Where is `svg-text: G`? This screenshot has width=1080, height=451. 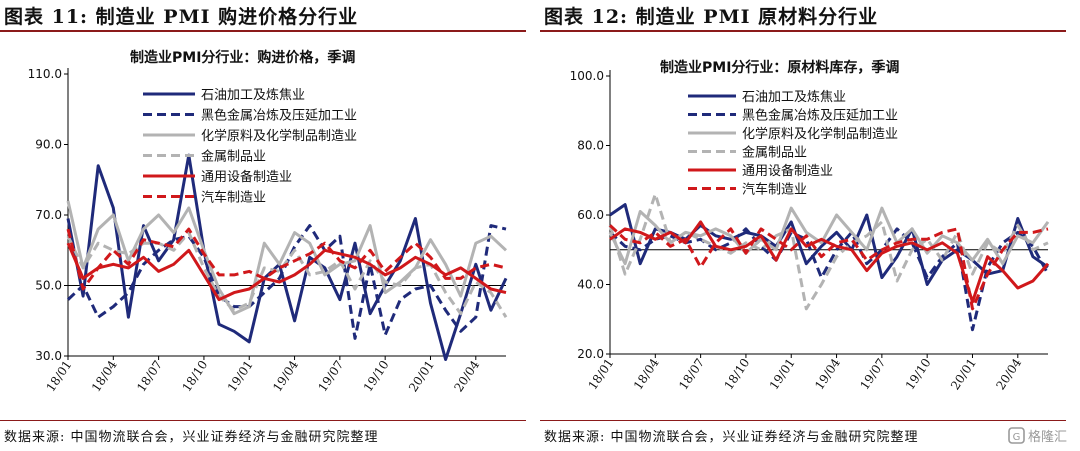
svg-text: G is located at coordinates (1017, 437).